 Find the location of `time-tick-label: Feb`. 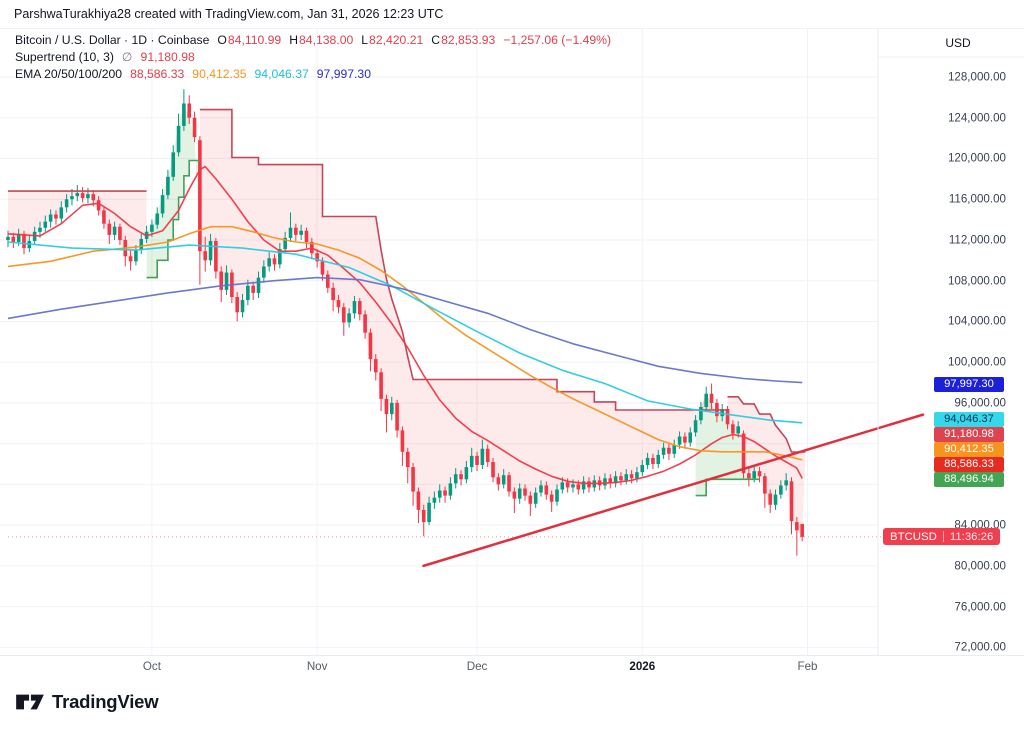

time-tick-label: Feb is located at coordinates (807, 666).